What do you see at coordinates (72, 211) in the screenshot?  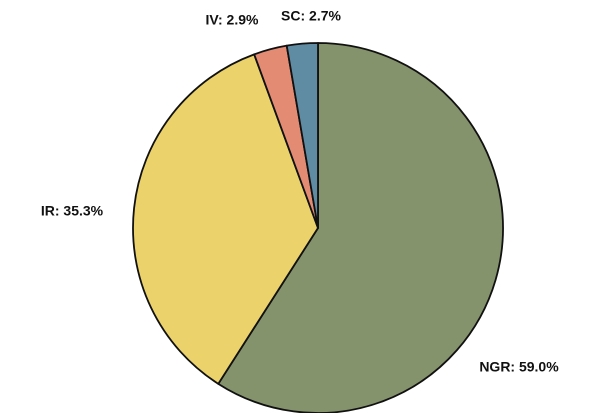 I see `slice-label: IR: 35.3%` at bounding box center [72, 211].